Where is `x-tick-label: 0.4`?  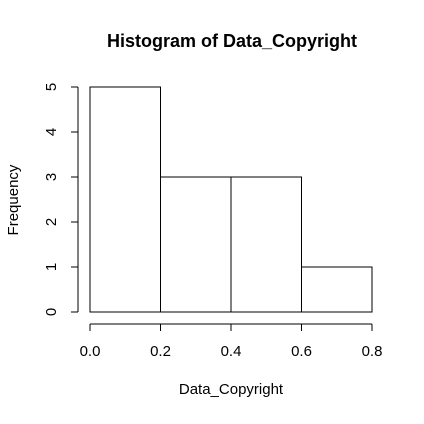 x-tick-label: 0.4 is located at coordinates (231, 351).